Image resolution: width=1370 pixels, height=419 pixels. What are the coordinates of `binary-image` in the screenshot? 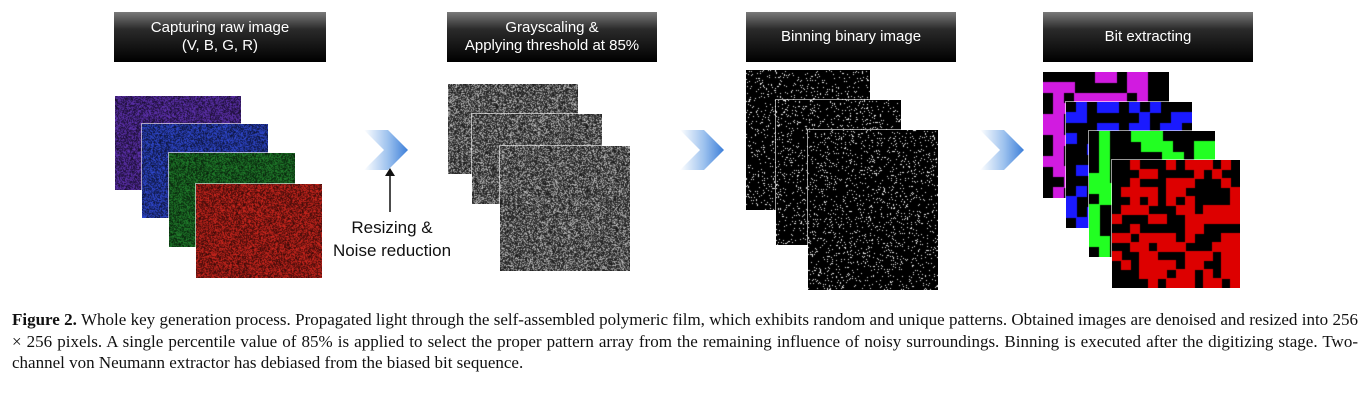 It's located at (873, 210).